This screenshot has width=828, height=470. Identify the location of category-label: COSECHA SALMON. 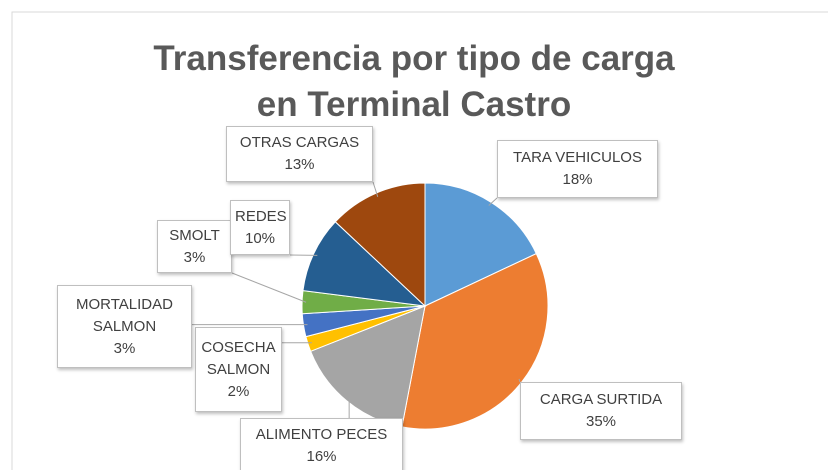
(238, 358).